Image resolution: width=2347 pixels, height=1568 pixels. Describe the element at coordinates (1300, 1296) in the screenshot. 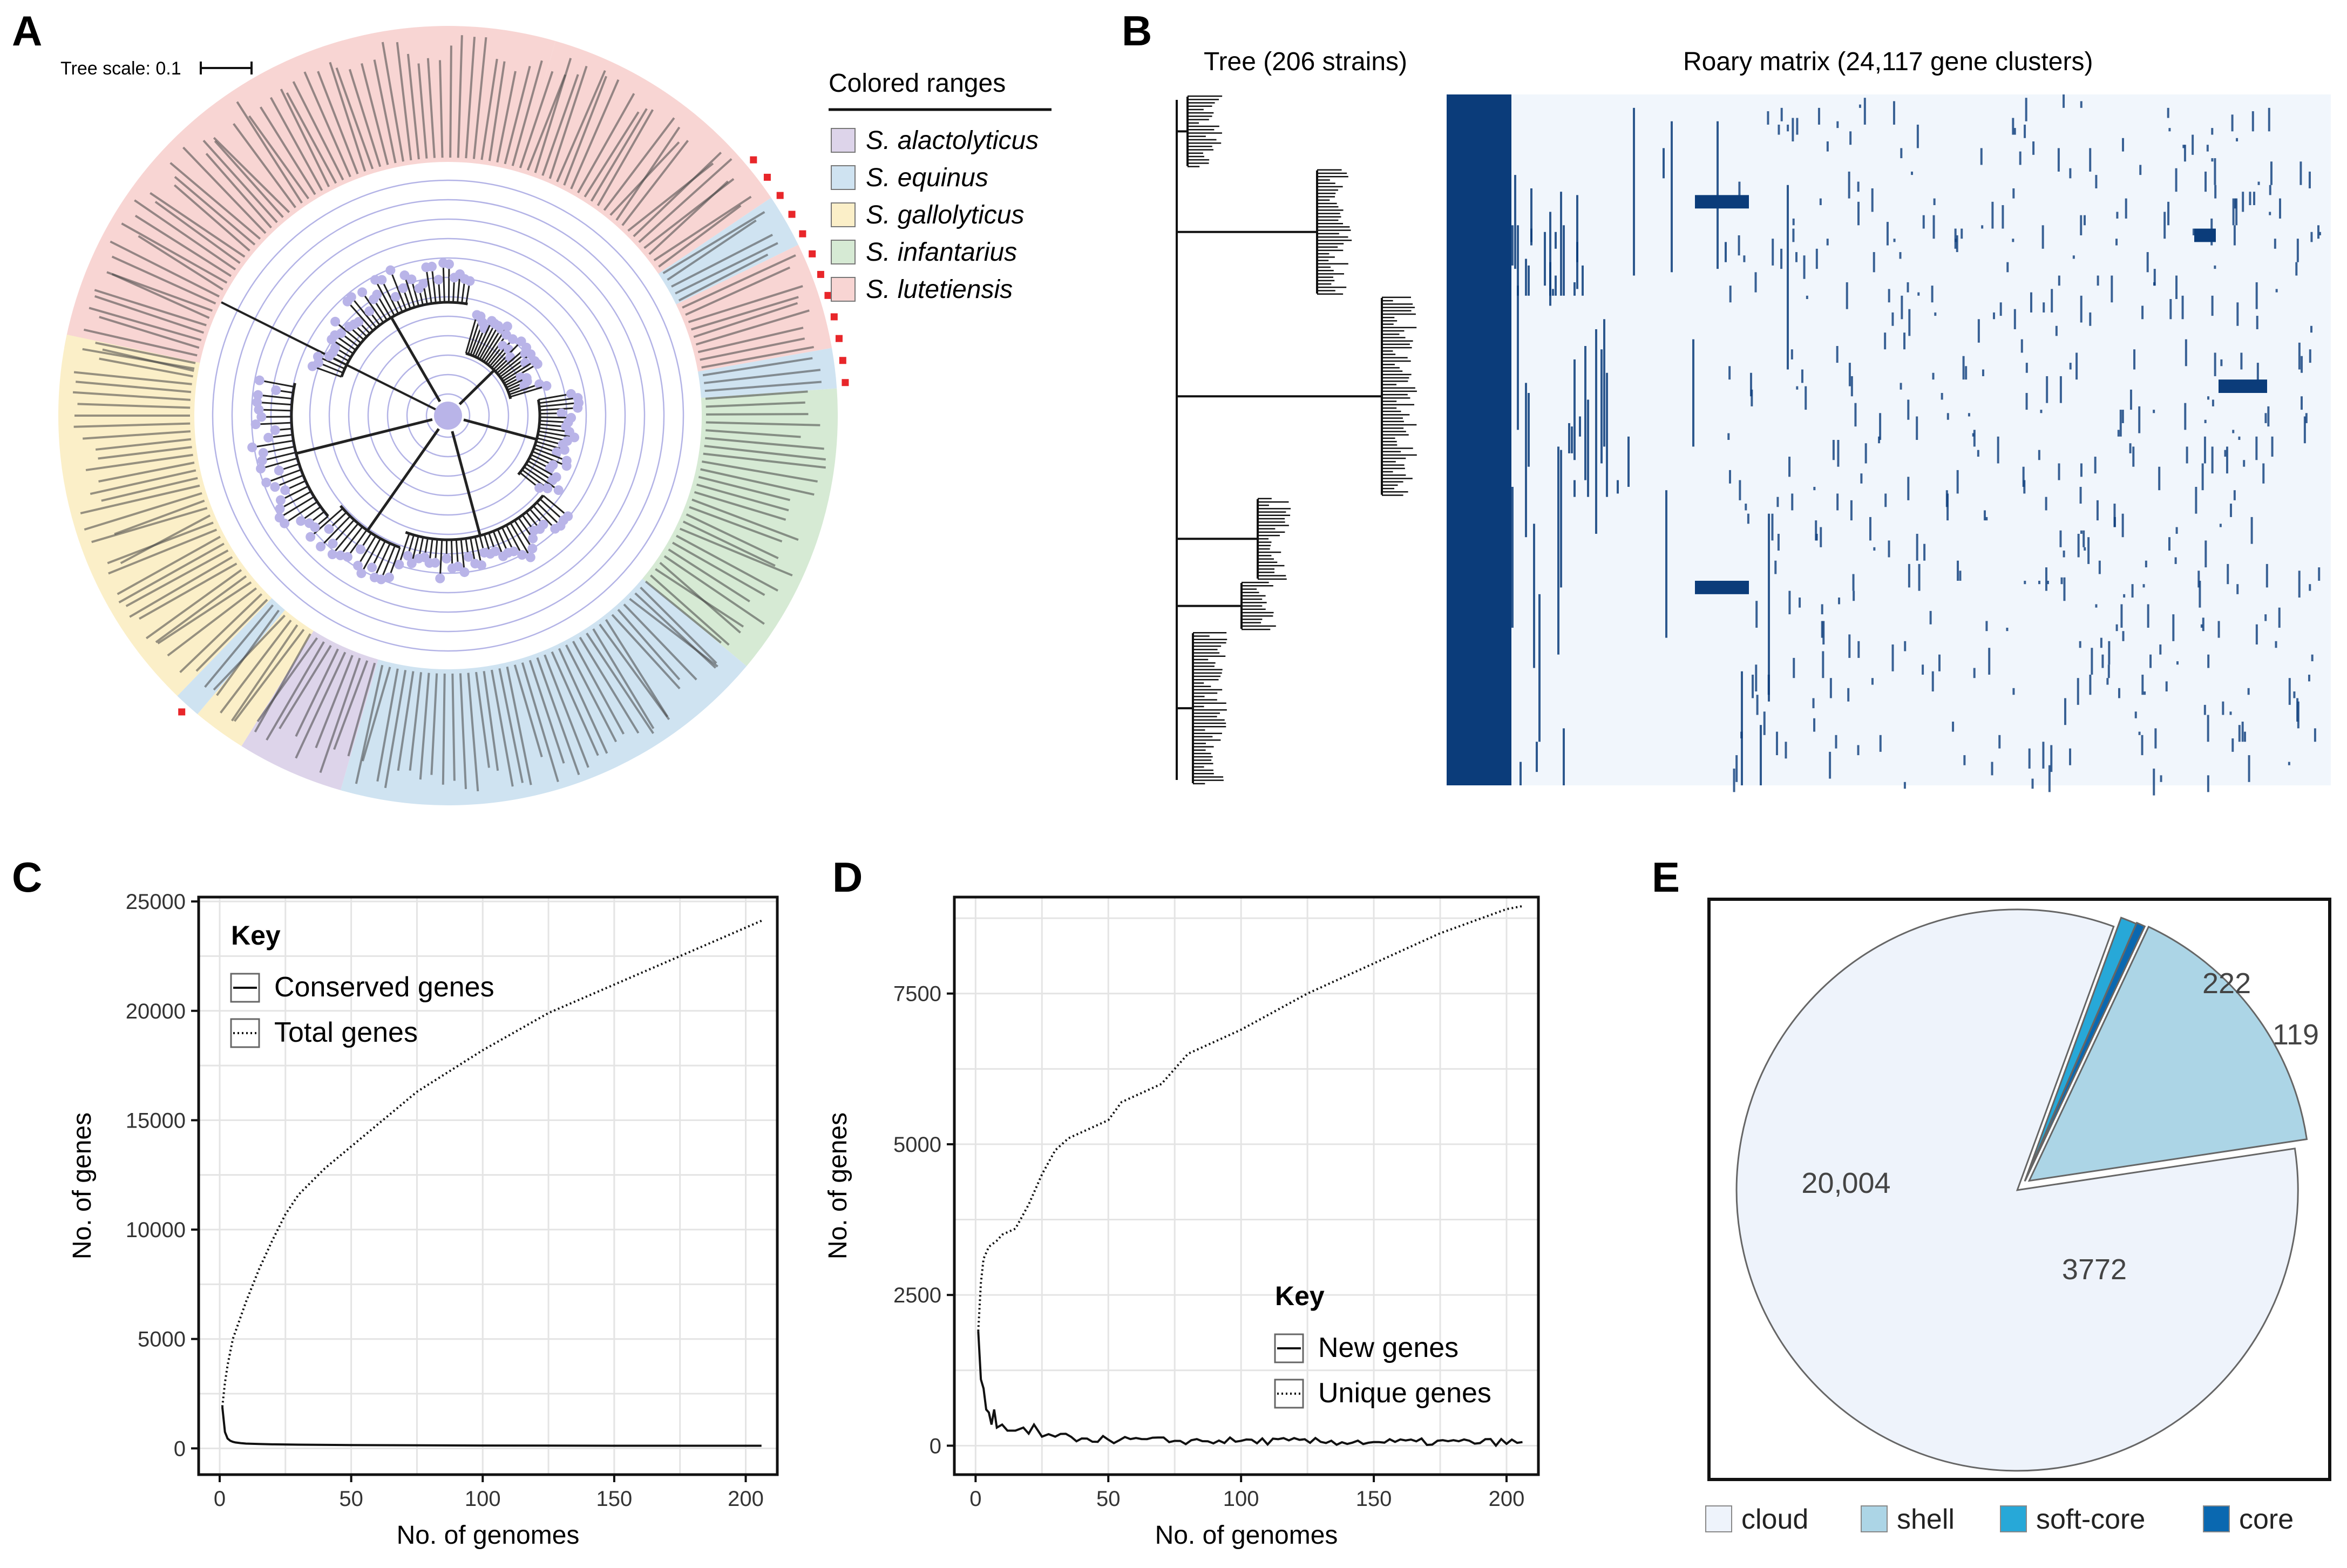

I see `legend-title: Key` at that location.